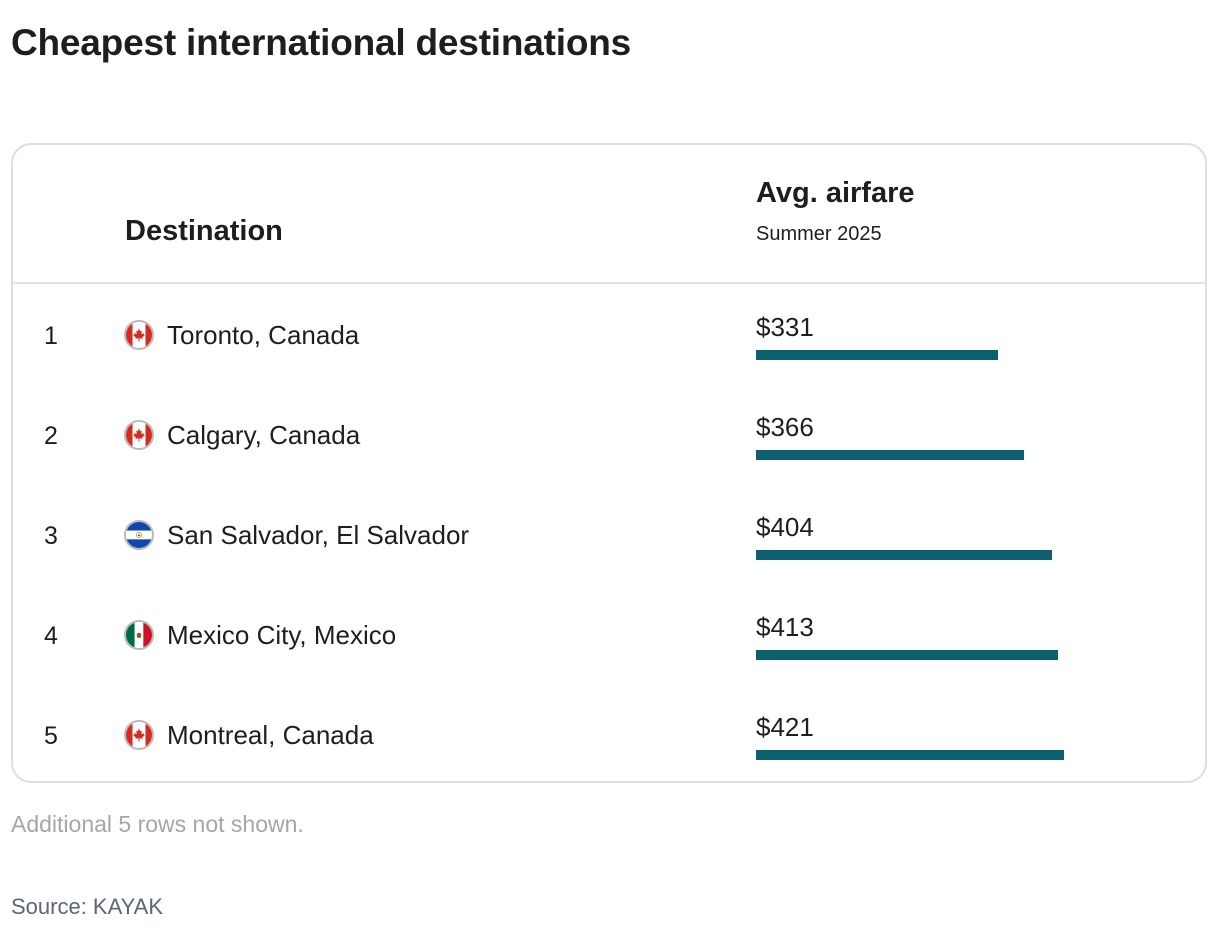 The height and width of the screenshot is (936, 1220). Describe the element at coordinates (263, 335) in the screenshot. I see `destination-name: Toronto, Canada` at that location.